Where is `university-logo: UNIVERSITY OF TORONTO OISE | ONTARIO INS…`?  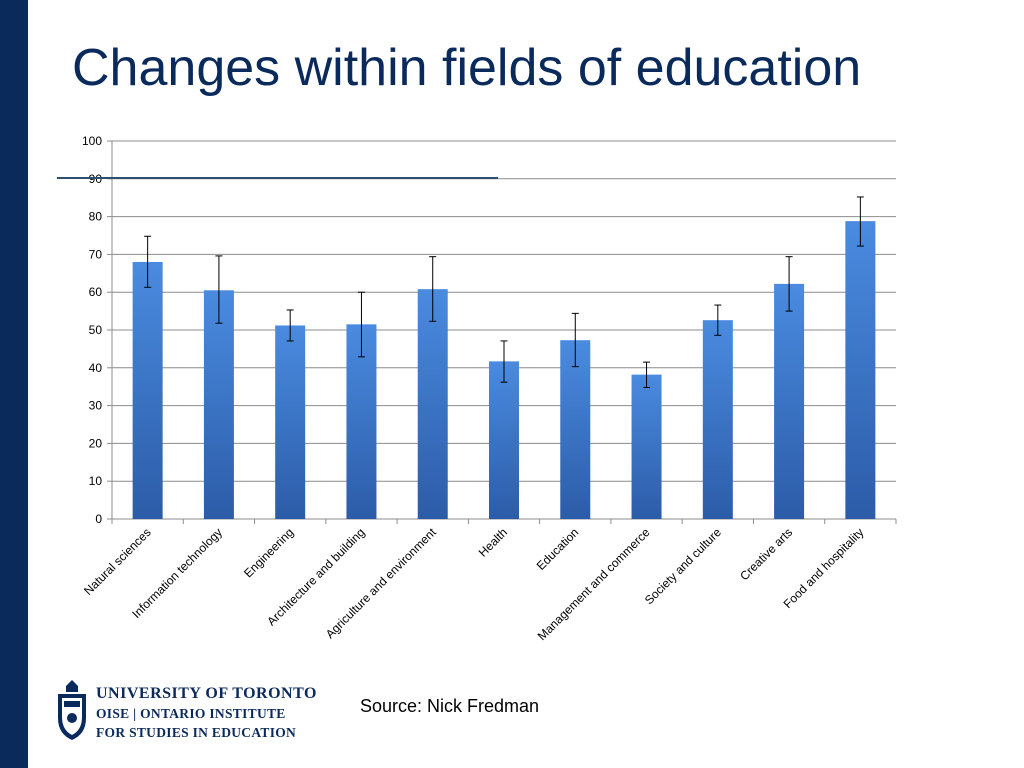
university-logo: UNIVERSITY OF TORONTO OISE | ONTARIO INS… is located at coordinates (187, 710).